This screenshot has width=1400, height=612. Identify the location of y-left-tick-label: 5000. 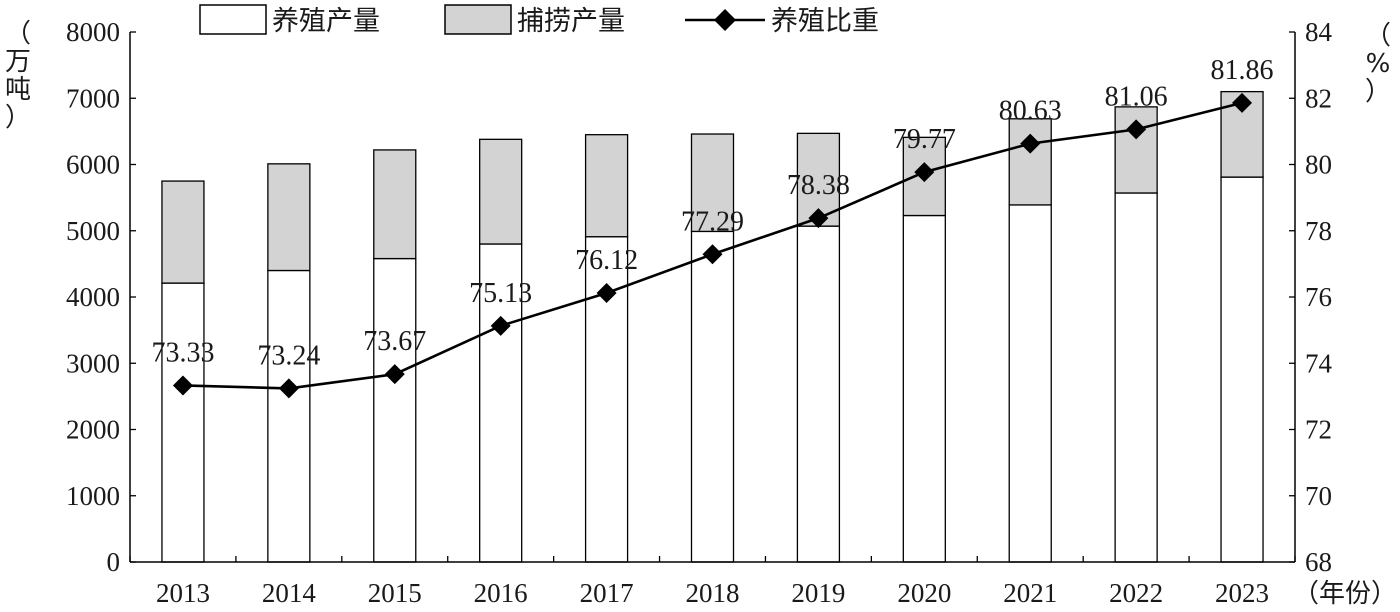
(93, 231).